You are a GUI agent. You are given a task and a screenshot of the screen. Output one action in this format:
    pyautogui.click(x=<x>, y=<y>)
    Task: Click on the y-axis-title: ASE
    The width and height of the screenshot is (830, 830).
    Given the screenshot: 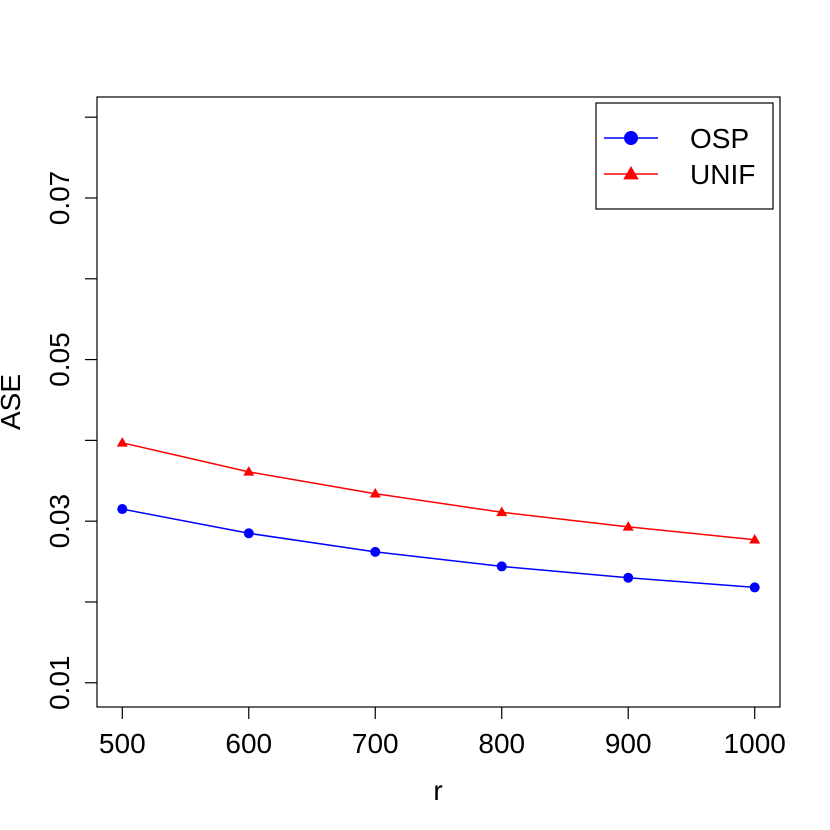 What is the action you would take?
    pyautogui.click(x=13, y=402)
    